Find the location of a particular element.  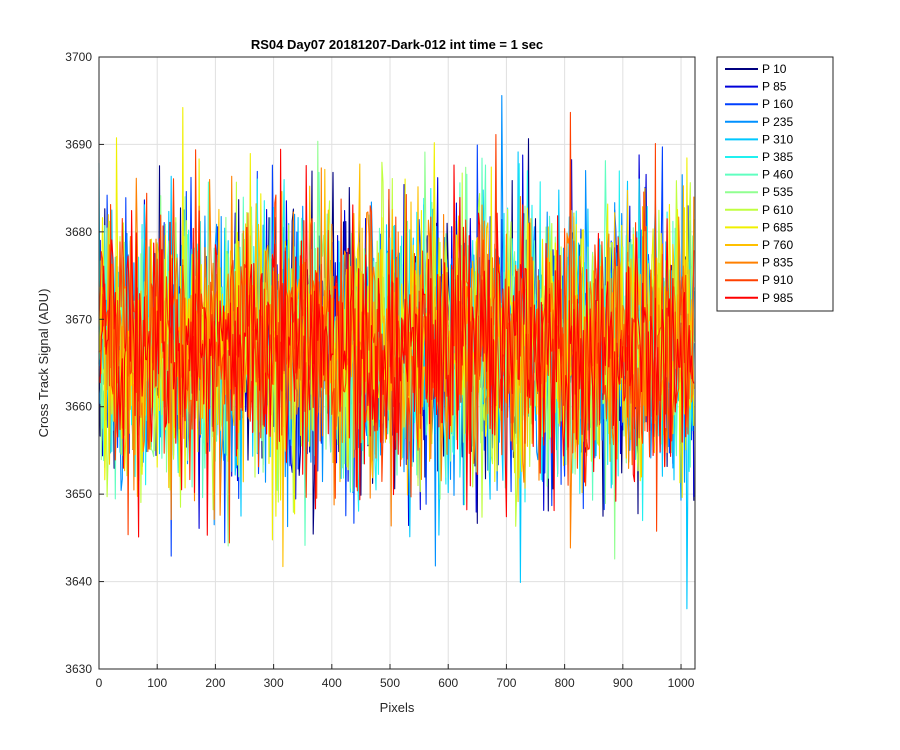

x-tick-label: 800 is located at coordinates (565, 683).